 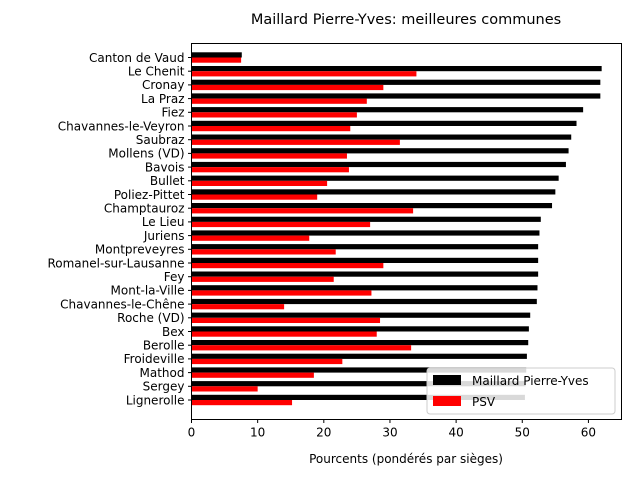 What do you see at coordinates (287, 87) in the screenshot?
I see `bar-psv-cronay` at bounding box center [287, 87].